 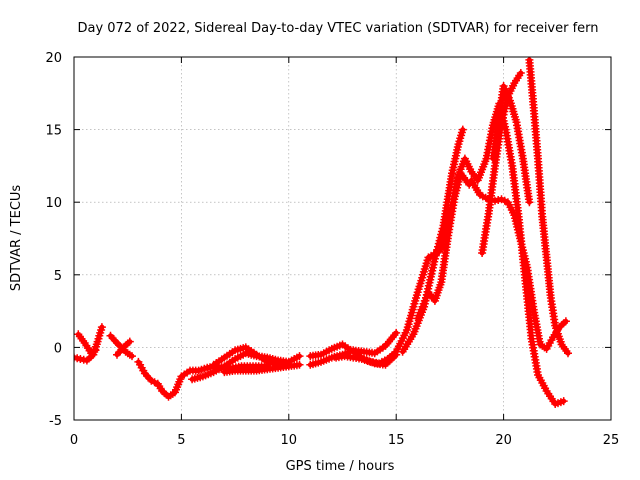 What do you see at coordinates (289, 440) in the screenshot?
I see `x-tick-label: 10` at bounding box center [289, 440].